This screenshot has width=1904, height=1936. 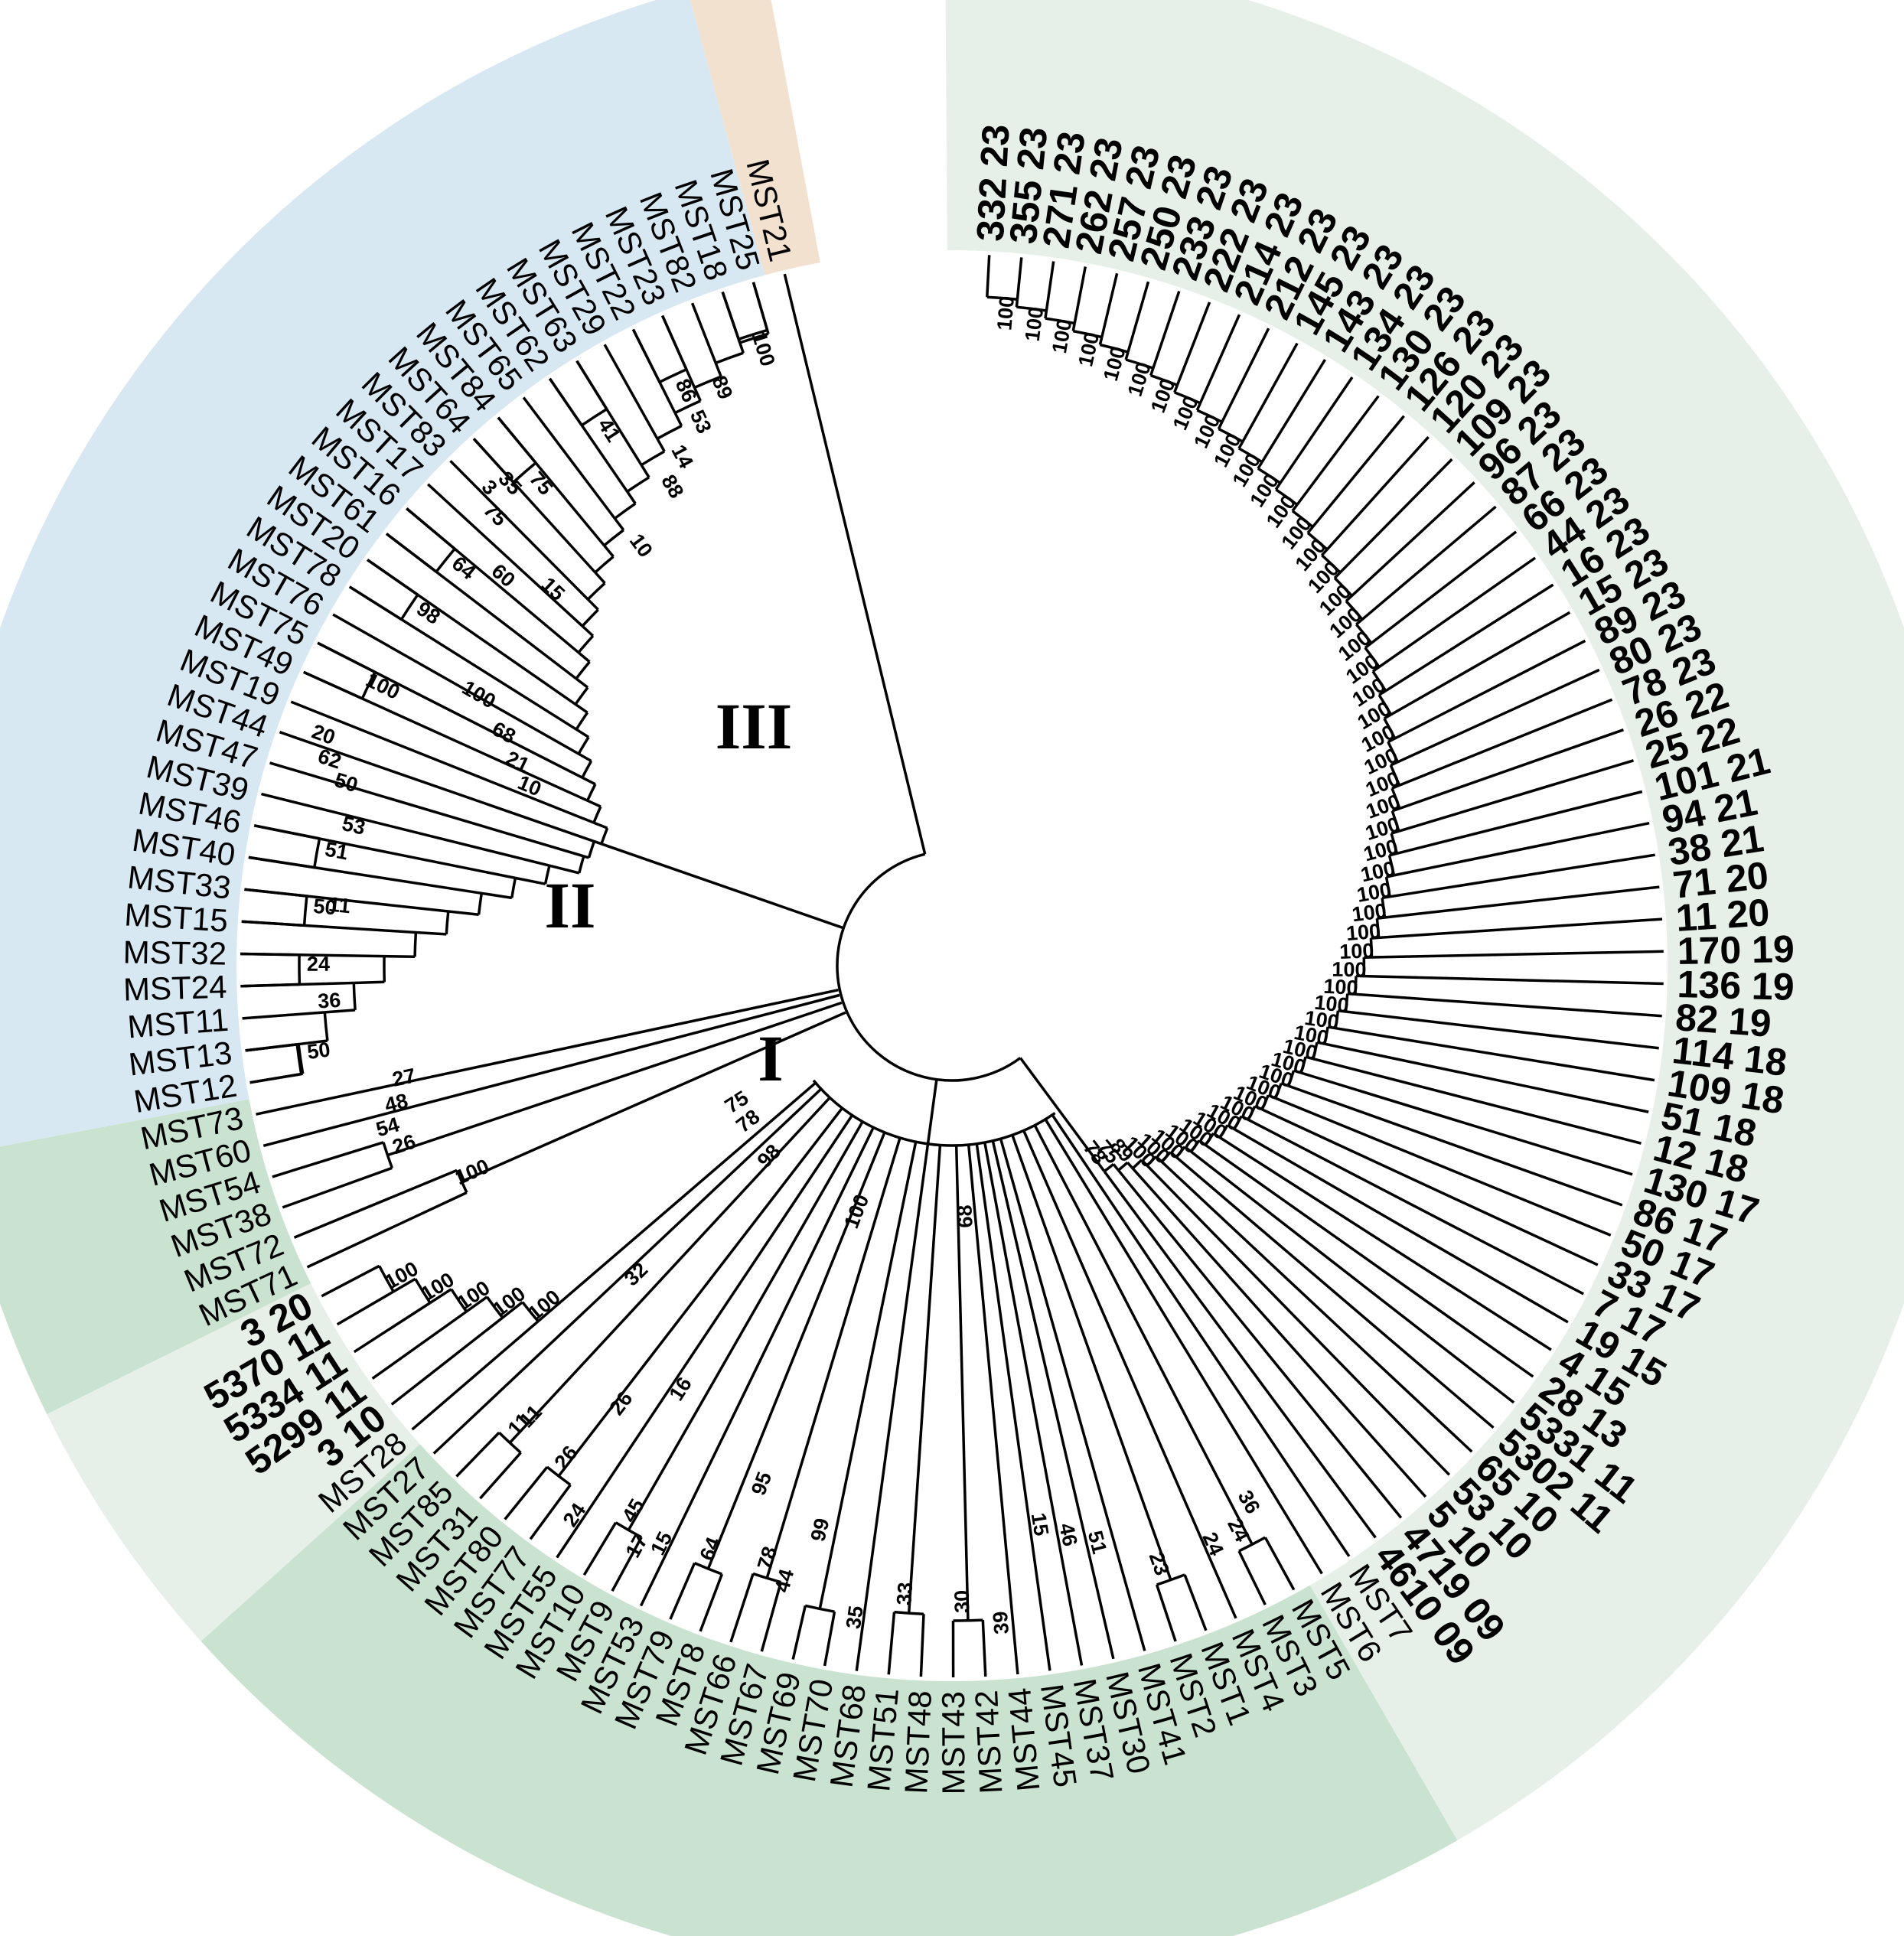 I want to click on support-value: 26, so click(x=566, y=1458).